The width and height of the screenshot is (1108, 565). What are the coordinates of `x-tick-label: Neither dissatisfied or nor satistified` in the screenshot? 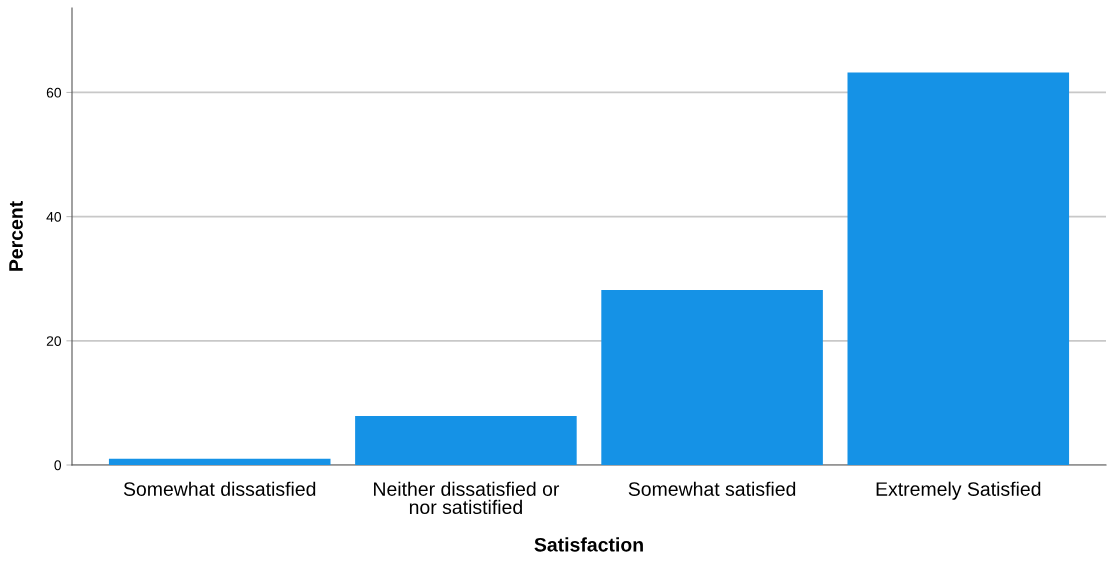 It's located at (467, 498).